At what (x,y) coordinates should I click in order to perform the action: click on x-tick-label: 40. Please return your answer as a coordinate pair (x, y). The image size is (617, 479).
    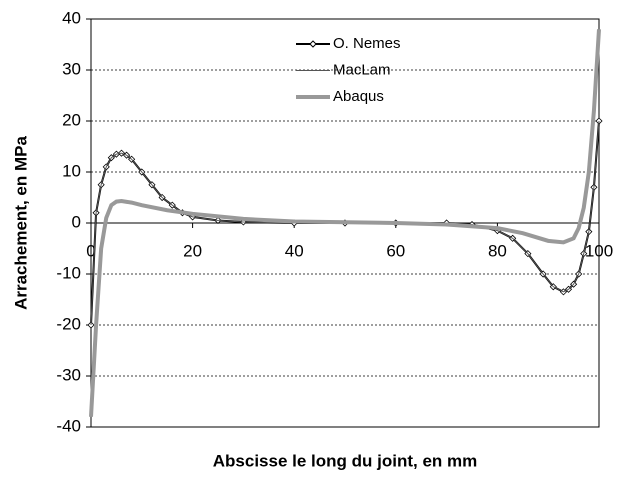
    Looking at the image, I should click on (294, 250).